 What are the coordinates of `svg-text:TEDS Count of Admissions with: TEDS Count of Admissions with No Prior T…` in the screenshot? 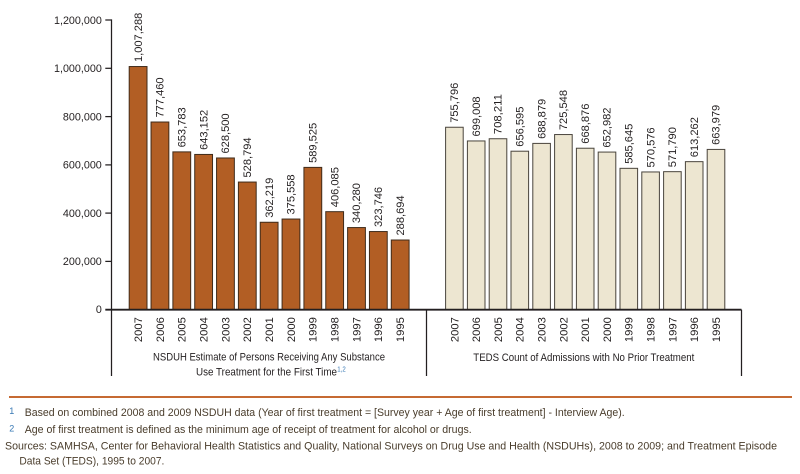 It's located at (583, 358).